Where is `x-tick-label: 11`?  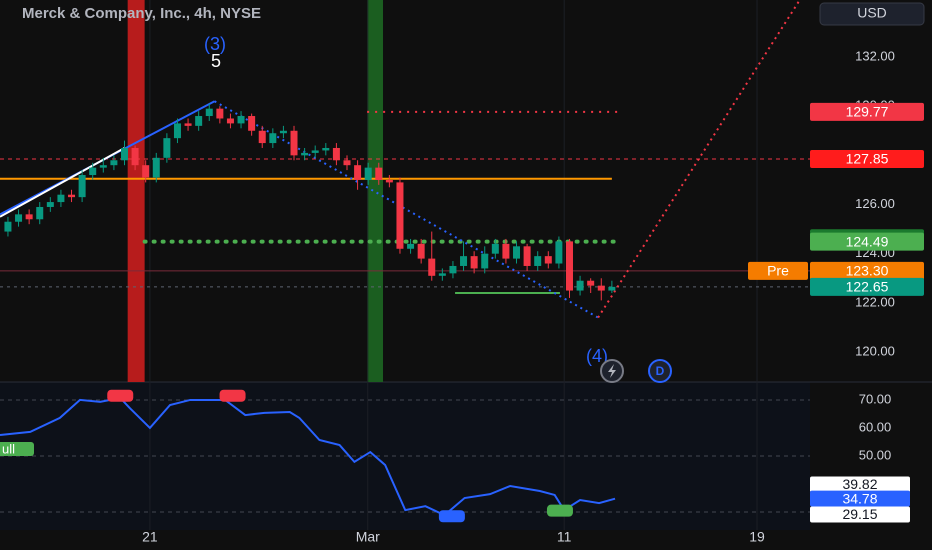
x-tick-label: 11 is located at coordinates (564, 537).